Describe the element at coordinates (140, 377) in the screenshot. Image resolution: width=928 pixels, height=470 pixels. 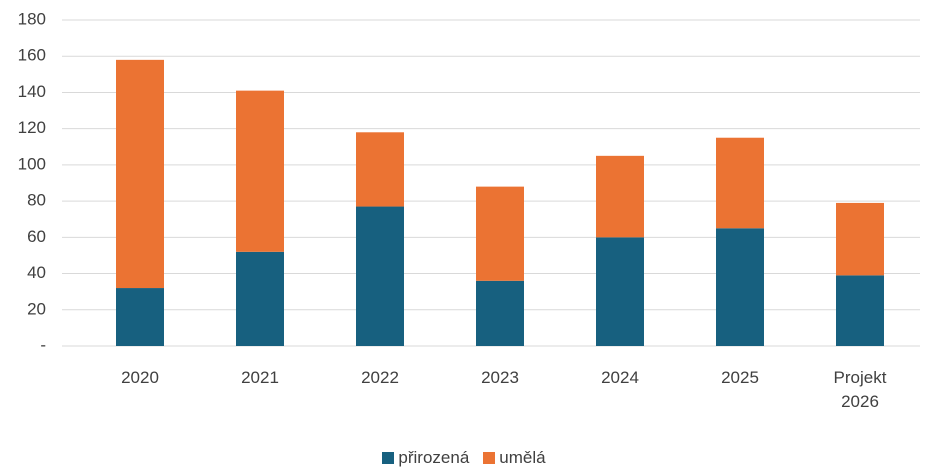
I see `x-tick-label: 2020` at that location.